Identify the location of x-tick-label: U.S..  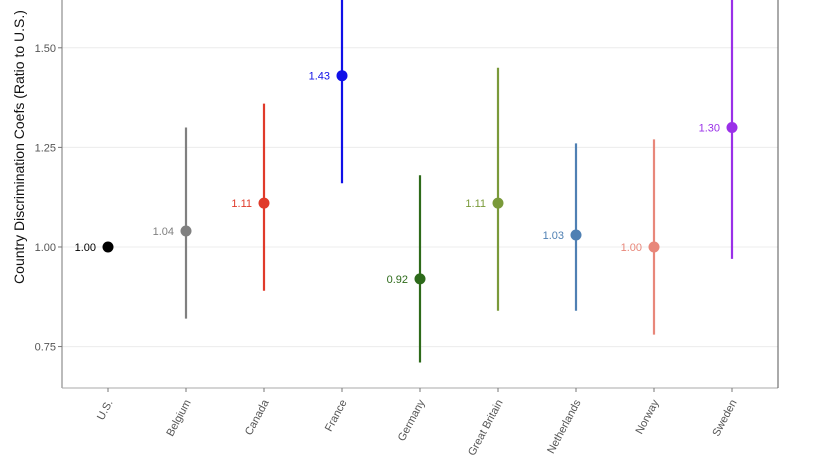
(105, 410).